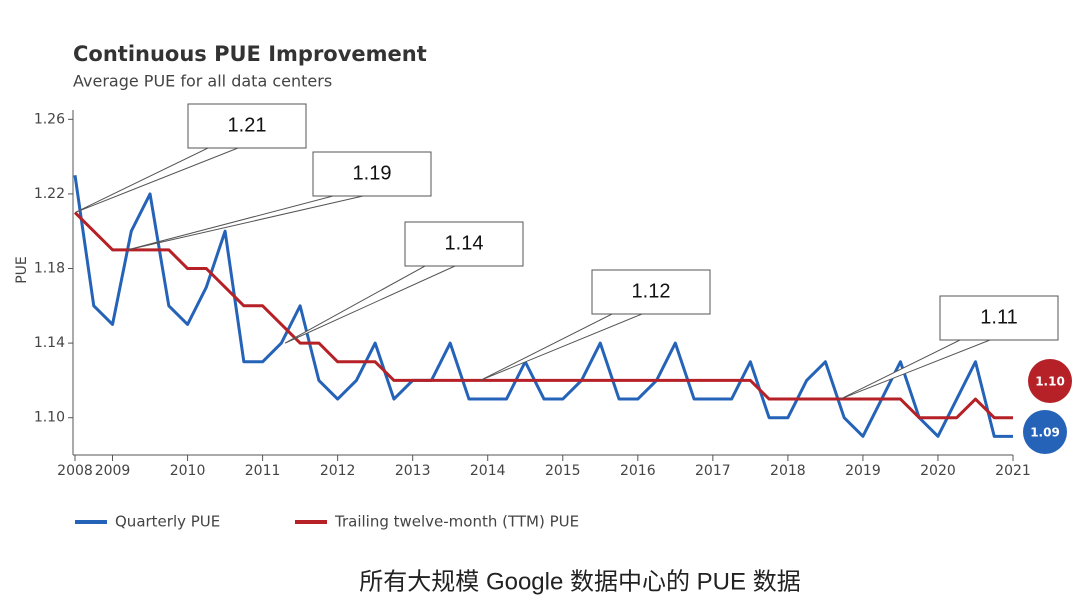 The height and width of the screenshot is (616, 1080). I want to click on x-tick-label: 2010, so click(188, 471).